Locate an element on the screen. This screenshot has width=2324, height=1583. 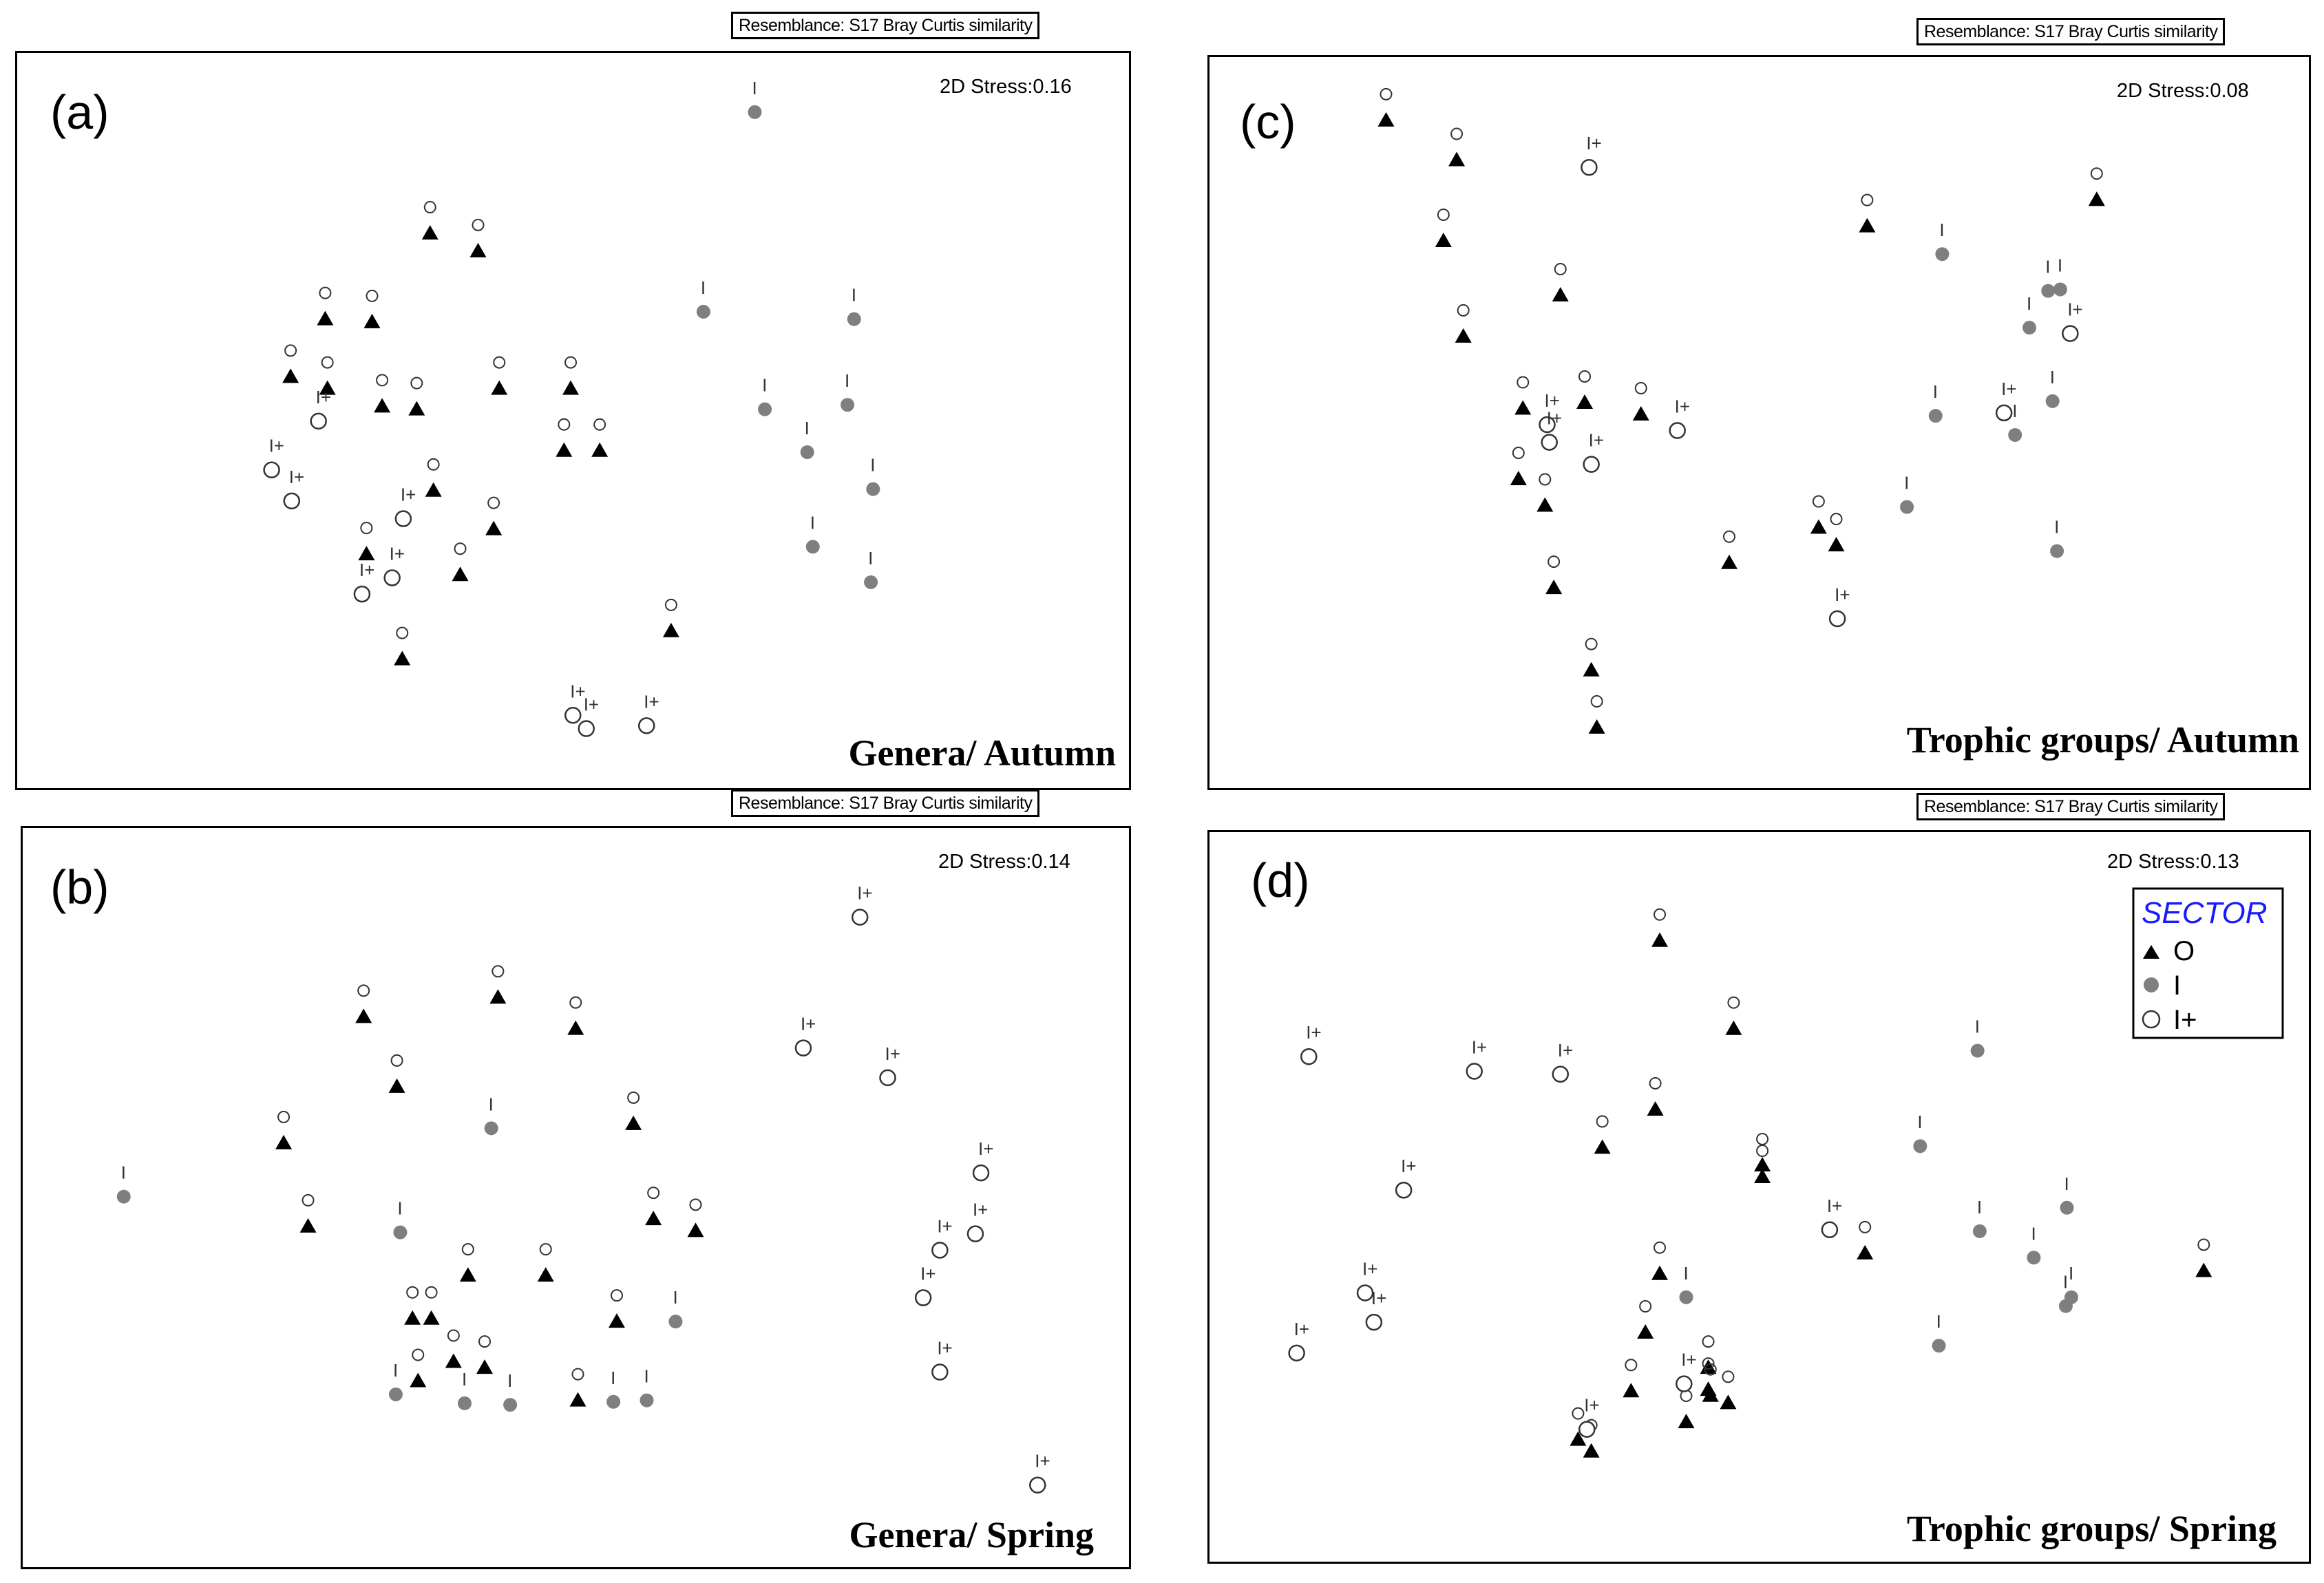
resemblance-label-c: Resemblance: S17 Bray Curtis similarity is located at coordinates (2071, 32).